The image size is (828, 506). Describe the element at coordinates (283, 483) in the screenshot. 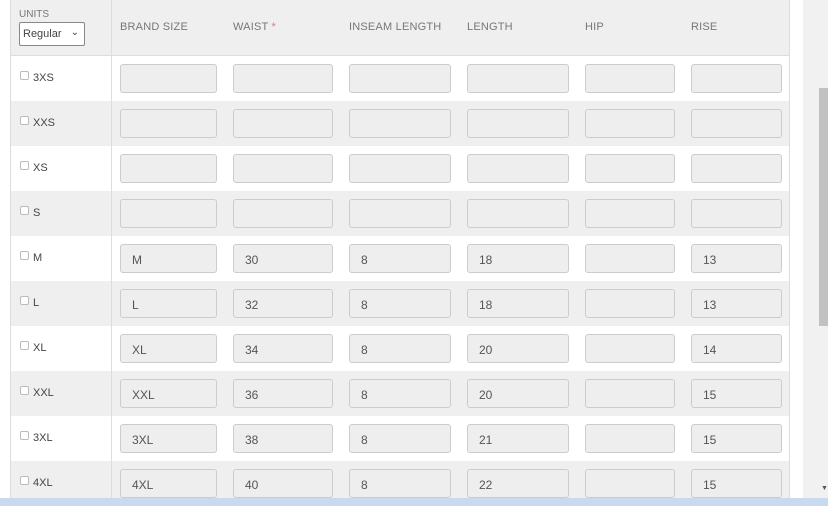

I see `waist-input: 40` at that location.